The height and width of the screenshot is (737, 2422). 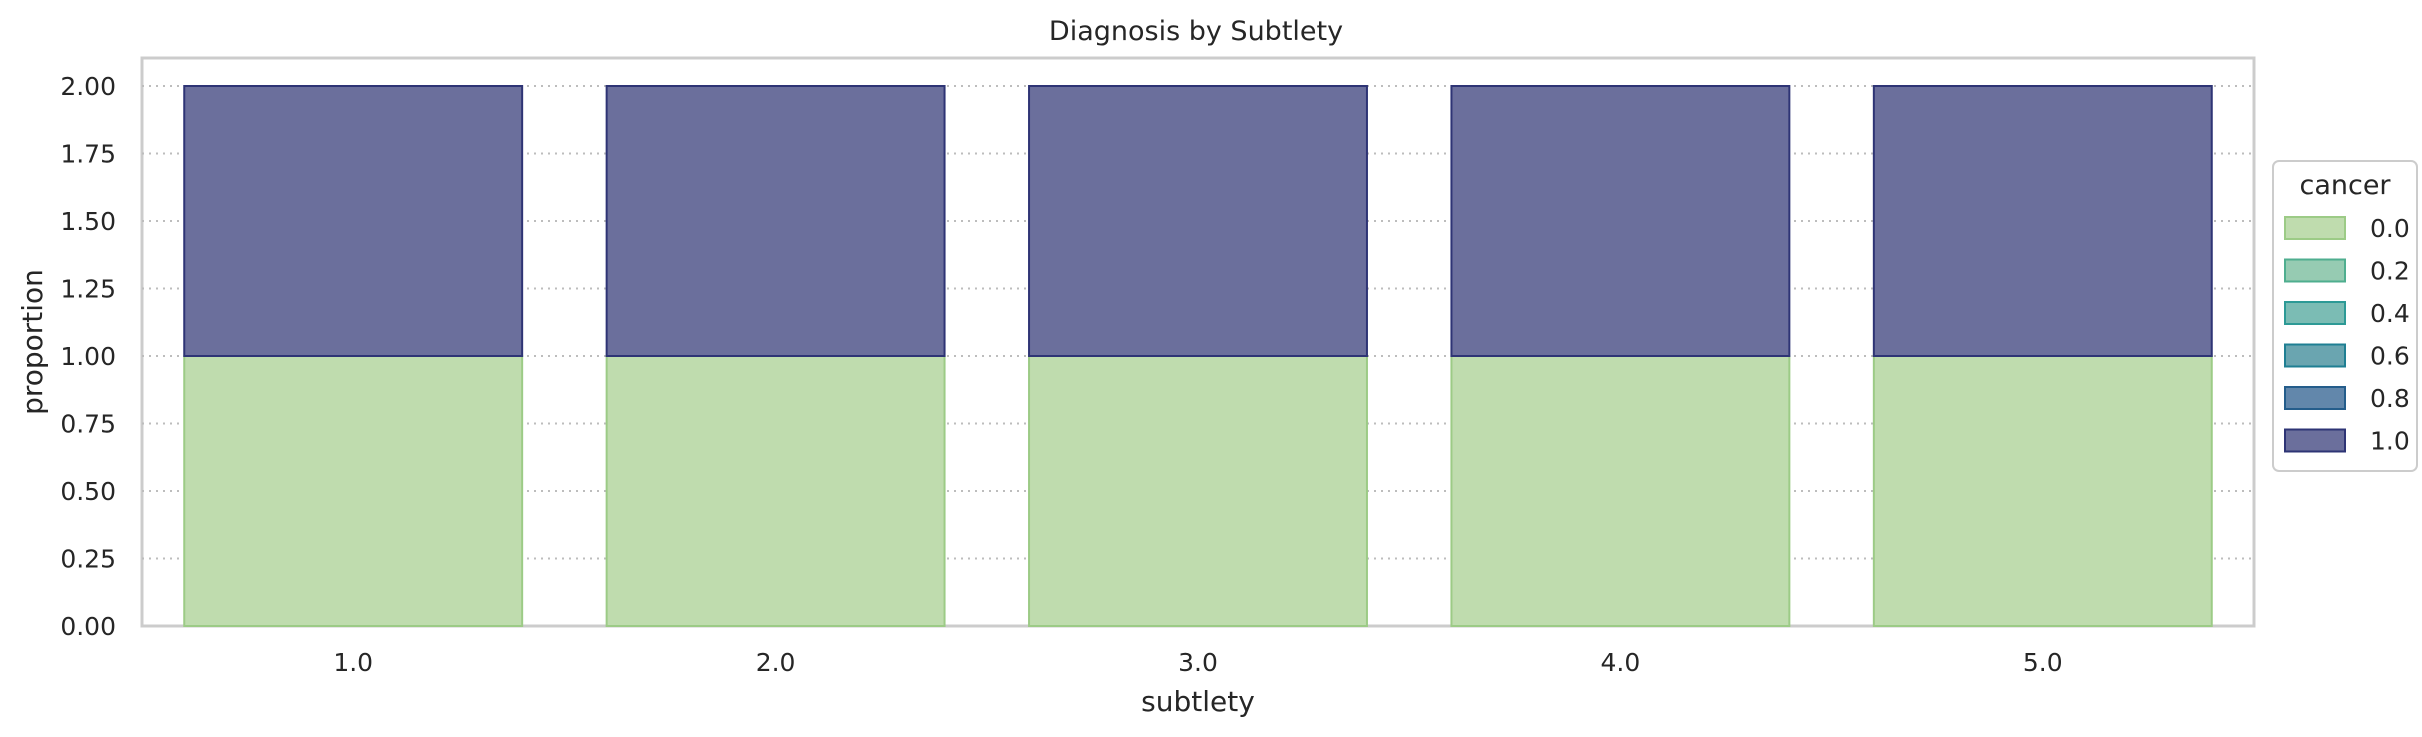 What do you see at coordinates (2347, 335) in the screenshot?
I see `legend-items: 0.0 0.2 0.4 0.6 0.8 1.0` at bounding box center [2347, 335].